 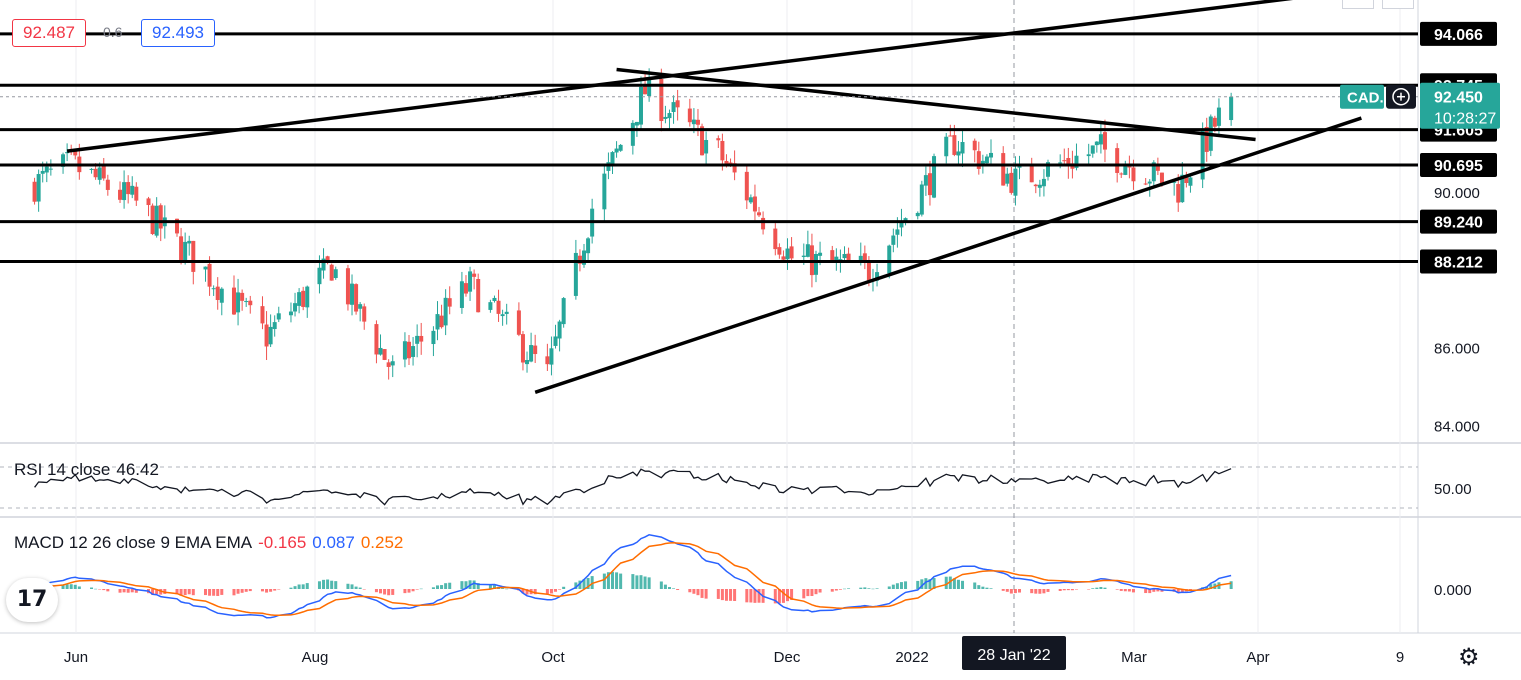 I want to click on countdown-label: 10:28:27, so click(x=1465, y=119).